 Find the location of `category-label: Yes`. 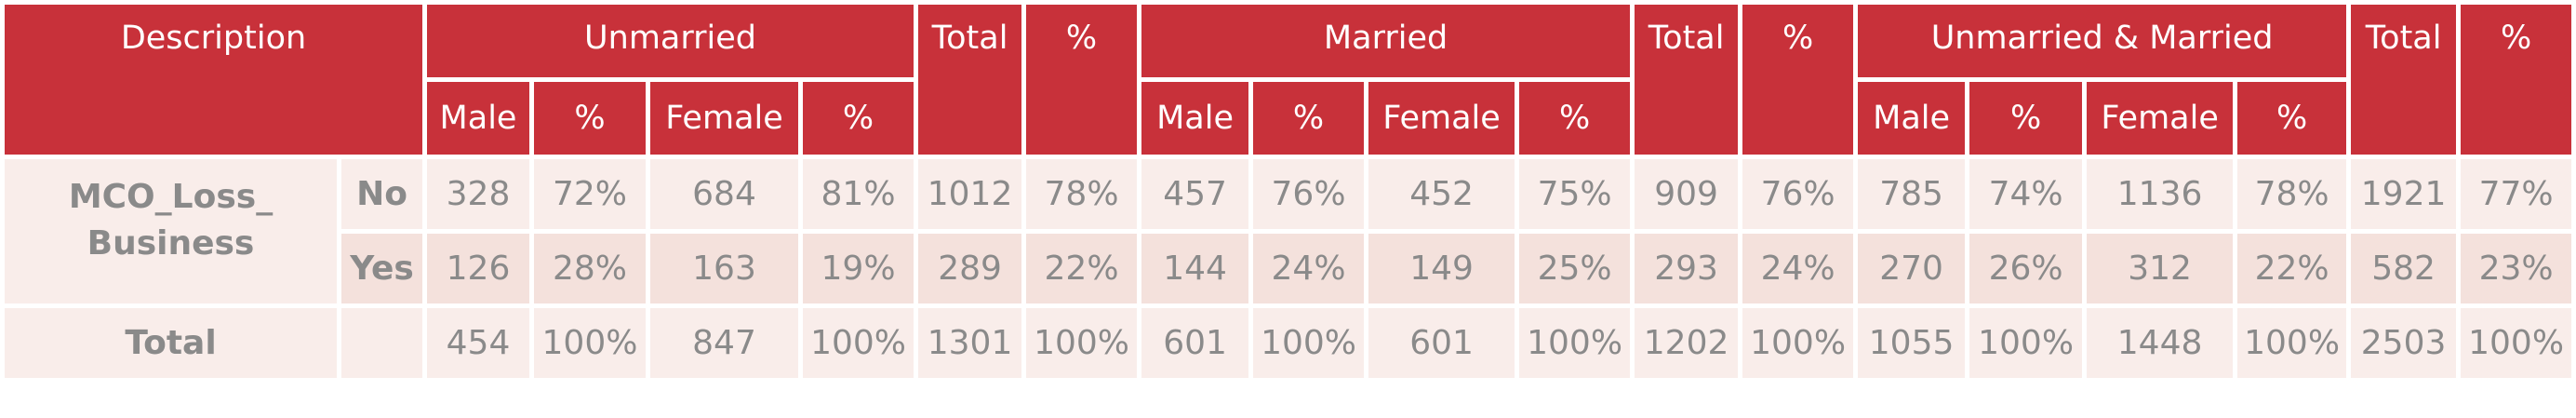

category-label: Yes is located at coordinates (382, 268).